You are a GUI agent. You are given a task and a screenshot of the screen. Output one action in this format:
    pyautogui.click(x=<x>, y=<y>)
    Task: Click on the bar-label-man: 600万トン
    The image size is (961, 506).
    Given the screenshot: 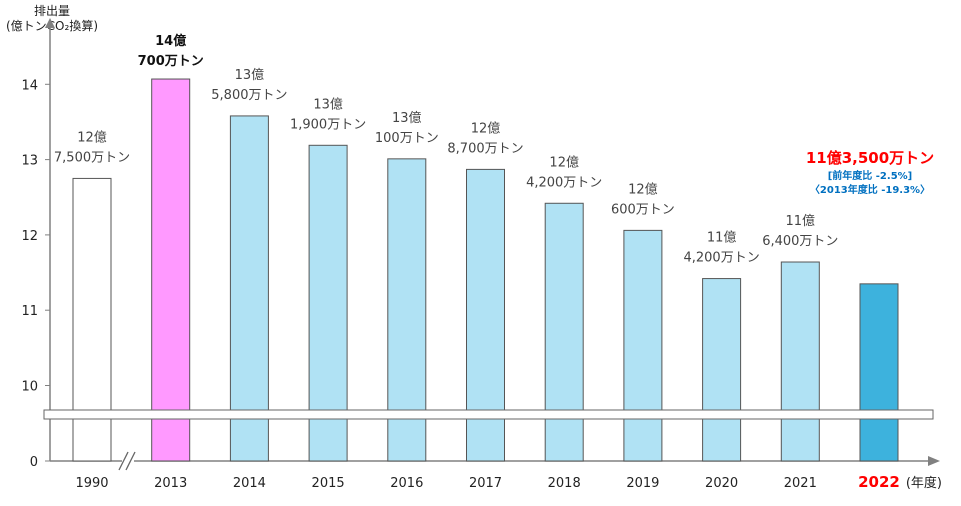 What is the action you would take?
    pyautogui.click(x=643, y=209)
    